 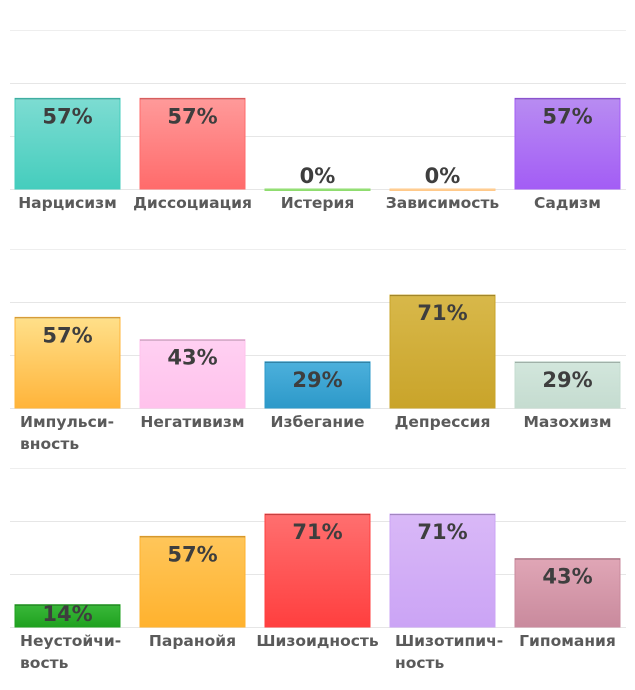 What do you see at coordinates (567, 422) in the screenshot?
I see `category-label: Мазохизм` at bounding box center [567, 422].